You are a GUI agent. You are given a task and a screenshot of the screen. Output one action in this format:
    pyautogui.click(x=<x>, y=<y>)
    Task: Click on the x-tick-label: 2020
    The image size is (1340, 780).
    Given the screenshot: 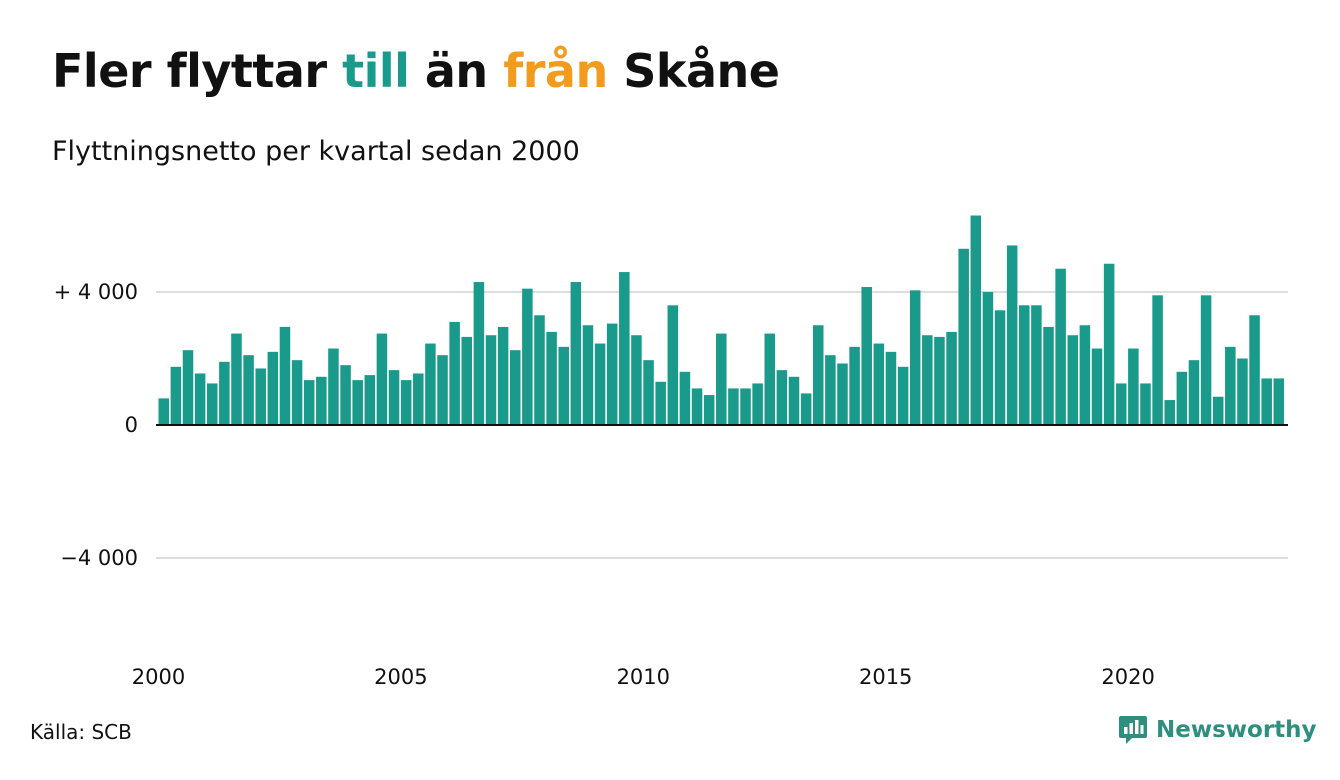 What is the action you would take?
    pyautogui.click(x=1127, y=677)
    